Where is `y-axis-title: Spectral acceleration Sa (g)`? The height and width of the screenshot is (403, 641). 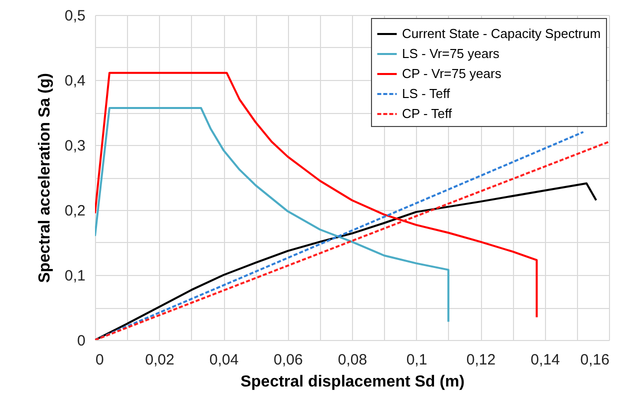
y-axis-title: Spectral acceleration Sa (g) is located at coordinates (45, 178).